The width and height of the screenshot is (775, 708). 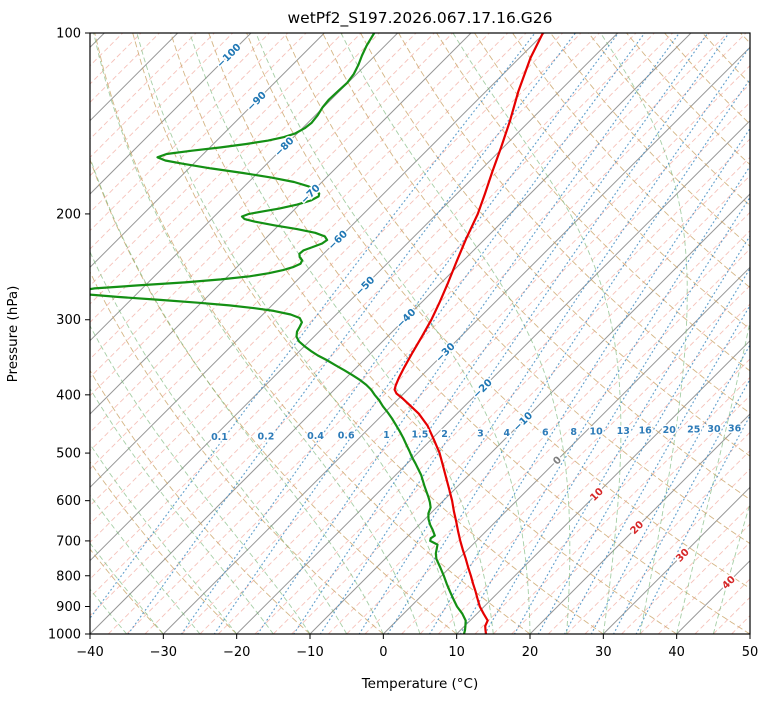 I want to click on isotherm-label: 30, so click(x=683, y=556).